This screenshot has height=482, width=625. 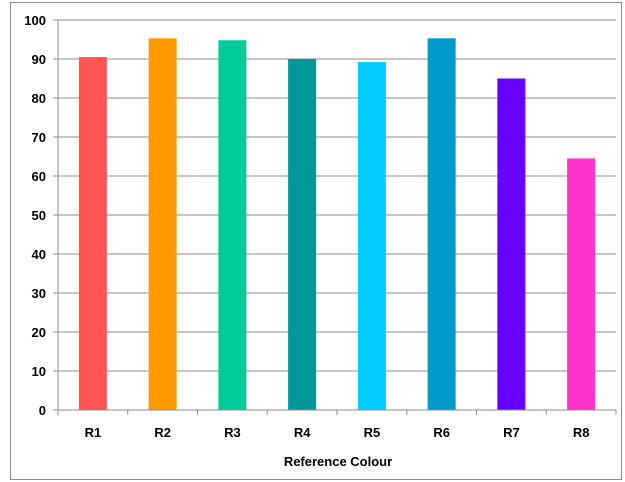 I want to click on x-tick-label: R6, so click(x=441, y=432).